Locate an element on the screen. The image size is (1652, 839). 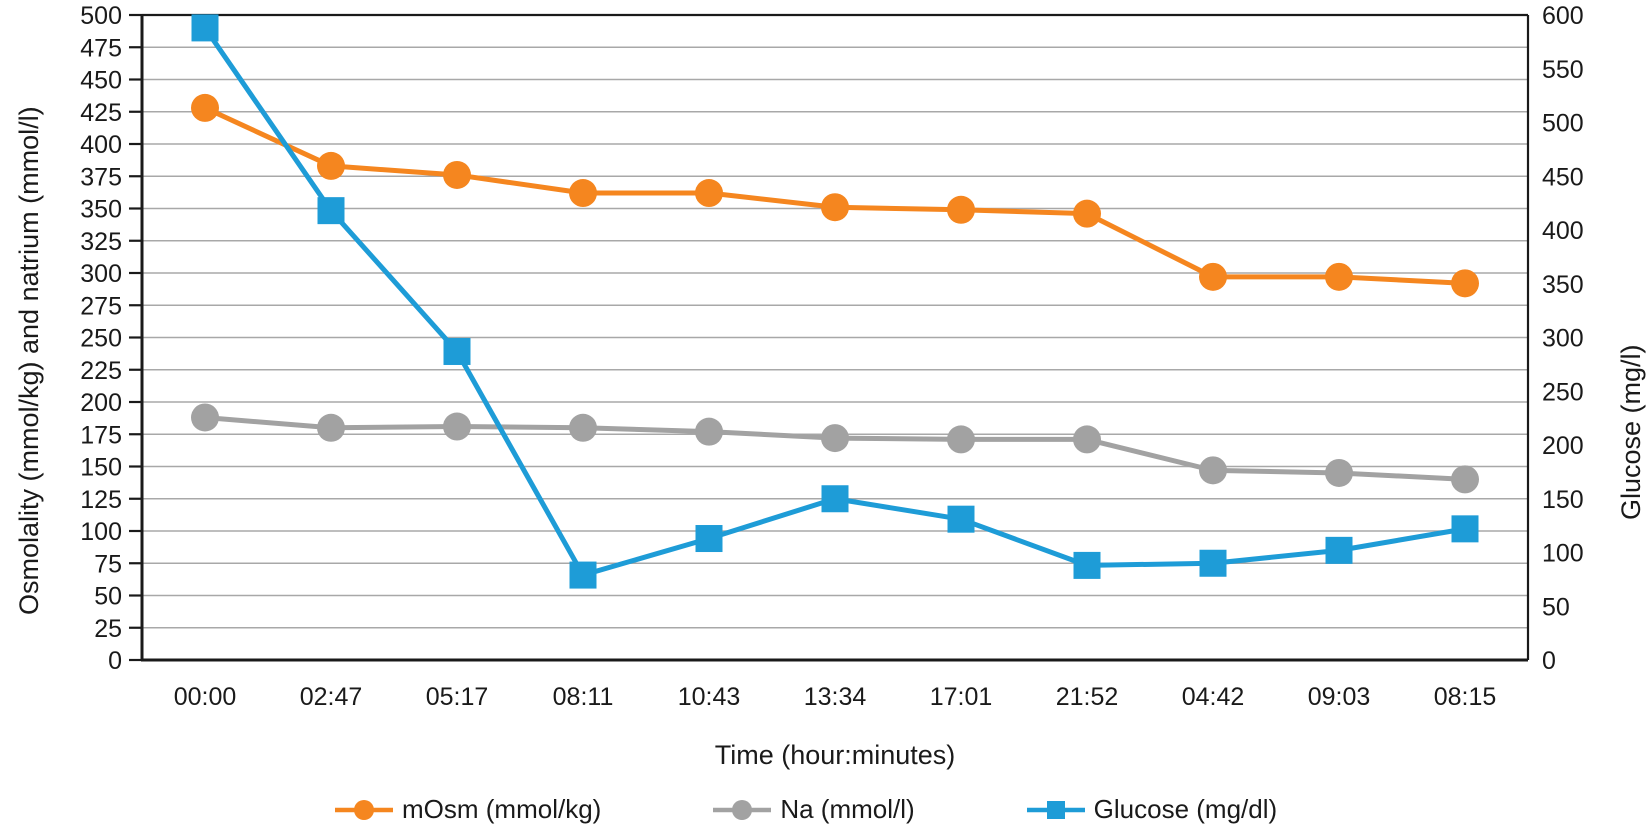
y-axis-tick-label: 450 is located at coordinates (101, 81).